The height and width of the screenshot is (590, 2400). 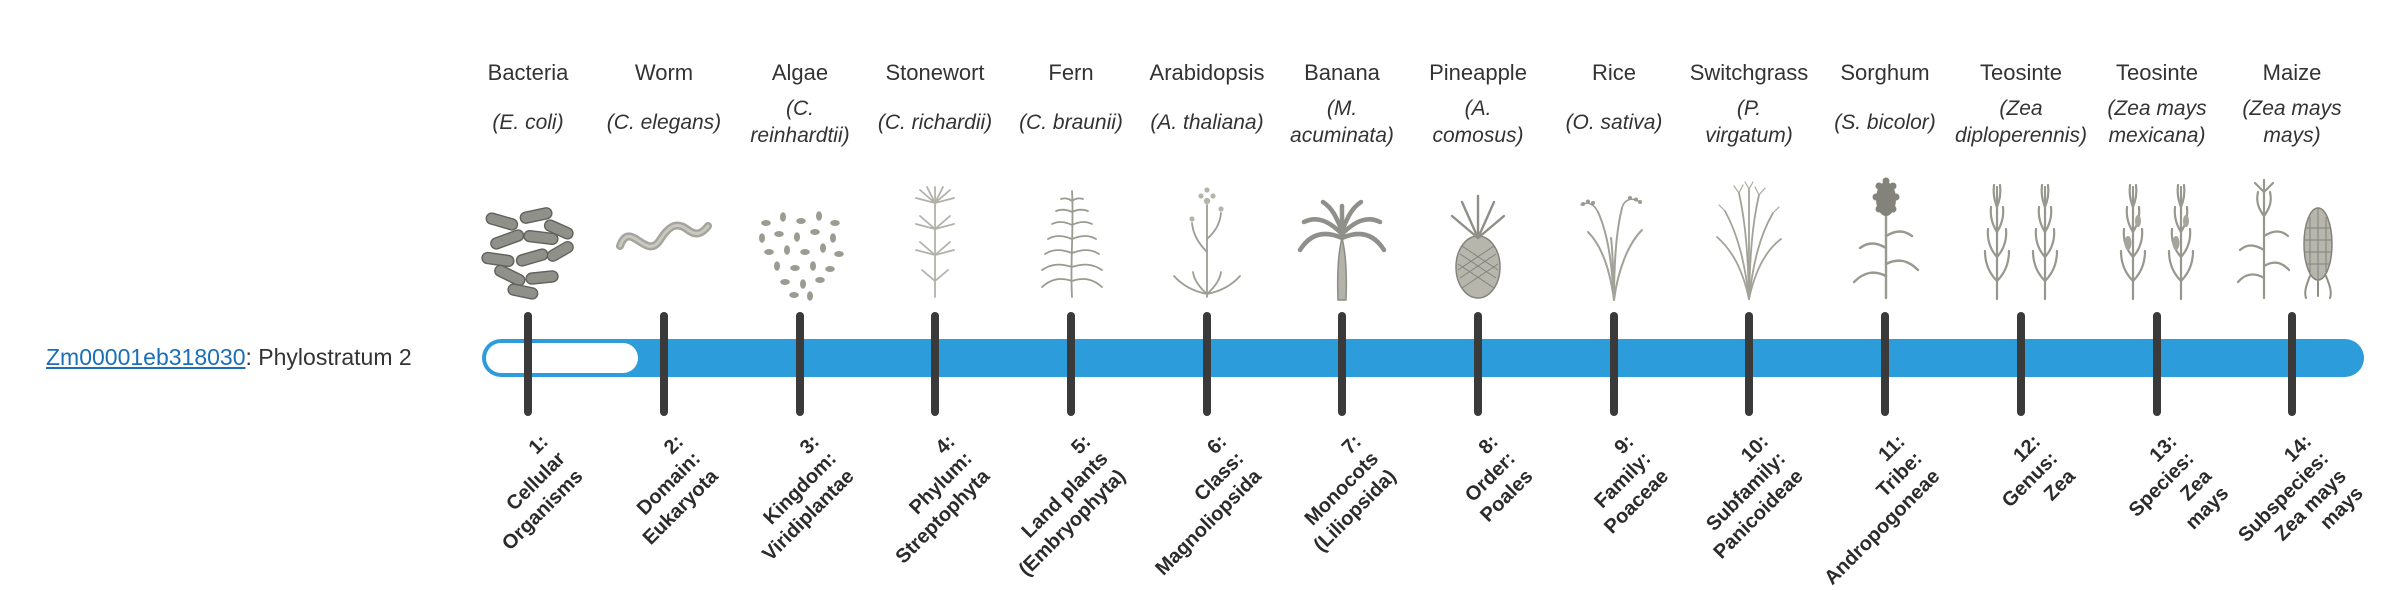 What do you see at coordinates (1478, 109) in the screenshot?
I see `sci-line: (A.` at bounding box center [1478, 109].